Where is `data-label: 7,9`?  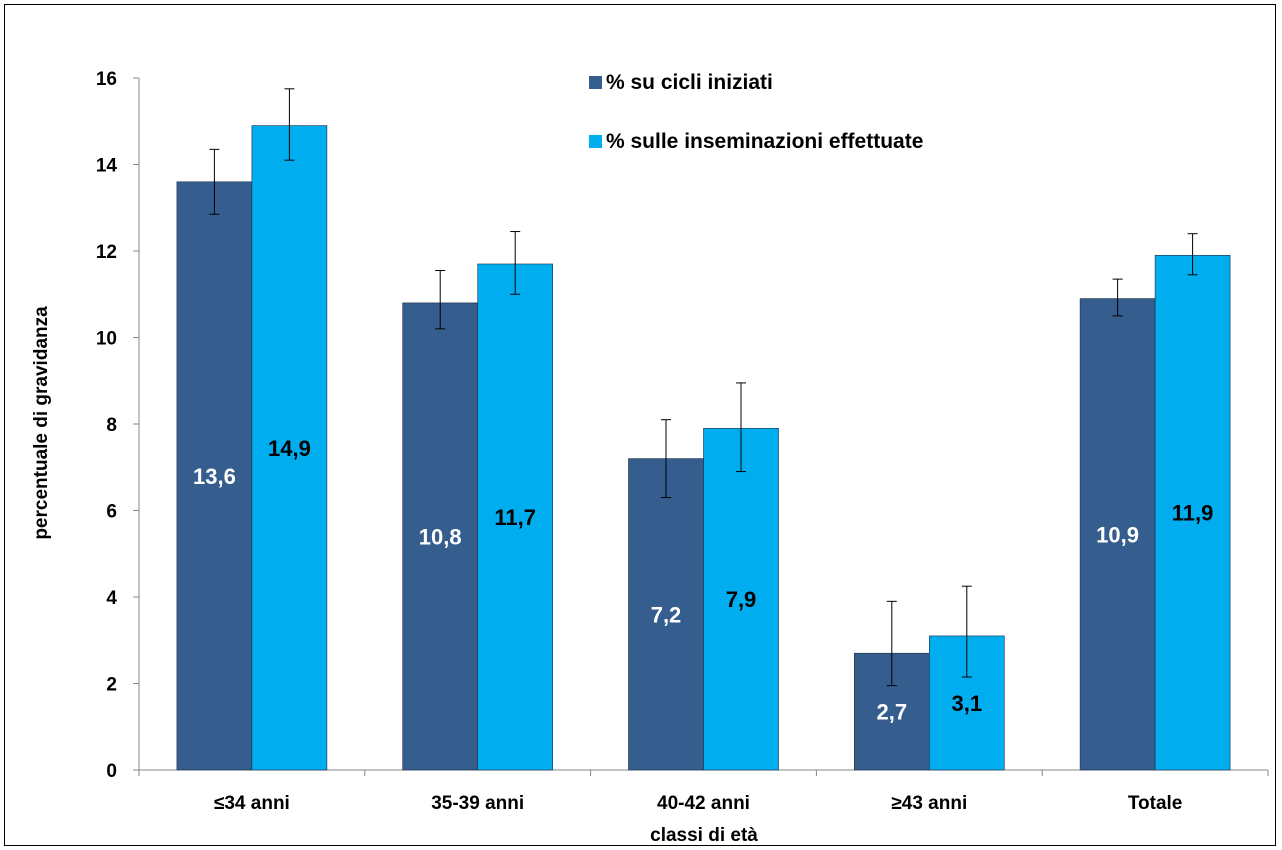
data-label: 7,9 is located at coordinates (741, 599).